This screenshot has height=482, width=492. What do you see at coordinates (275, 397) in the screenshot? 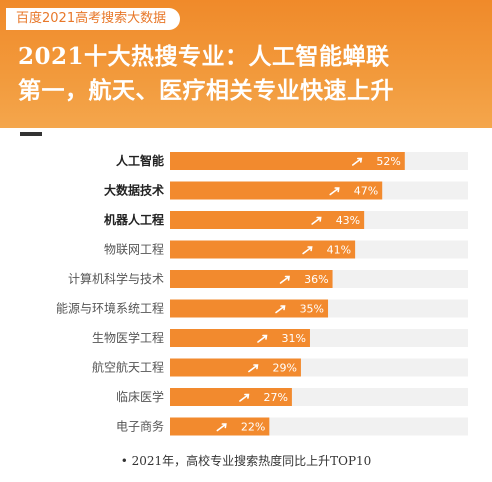
I see `value-label: 27%` at bounding box center [275, 397].